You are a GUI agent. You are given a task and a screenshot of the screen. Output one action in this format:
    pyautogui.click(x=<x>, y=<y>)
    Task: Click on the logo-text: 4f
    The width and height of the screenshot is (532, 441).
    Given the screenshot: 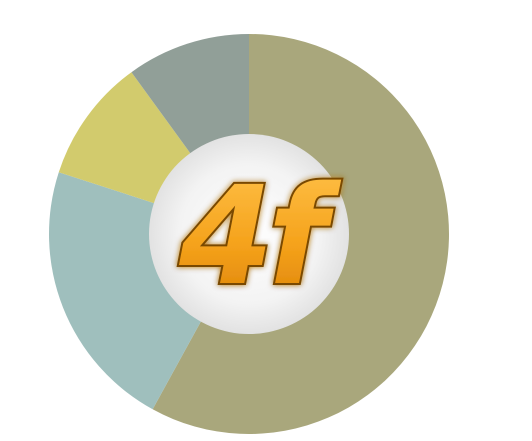 What is the action you would take?
    pyautogui.click(x=260, y=237)
    